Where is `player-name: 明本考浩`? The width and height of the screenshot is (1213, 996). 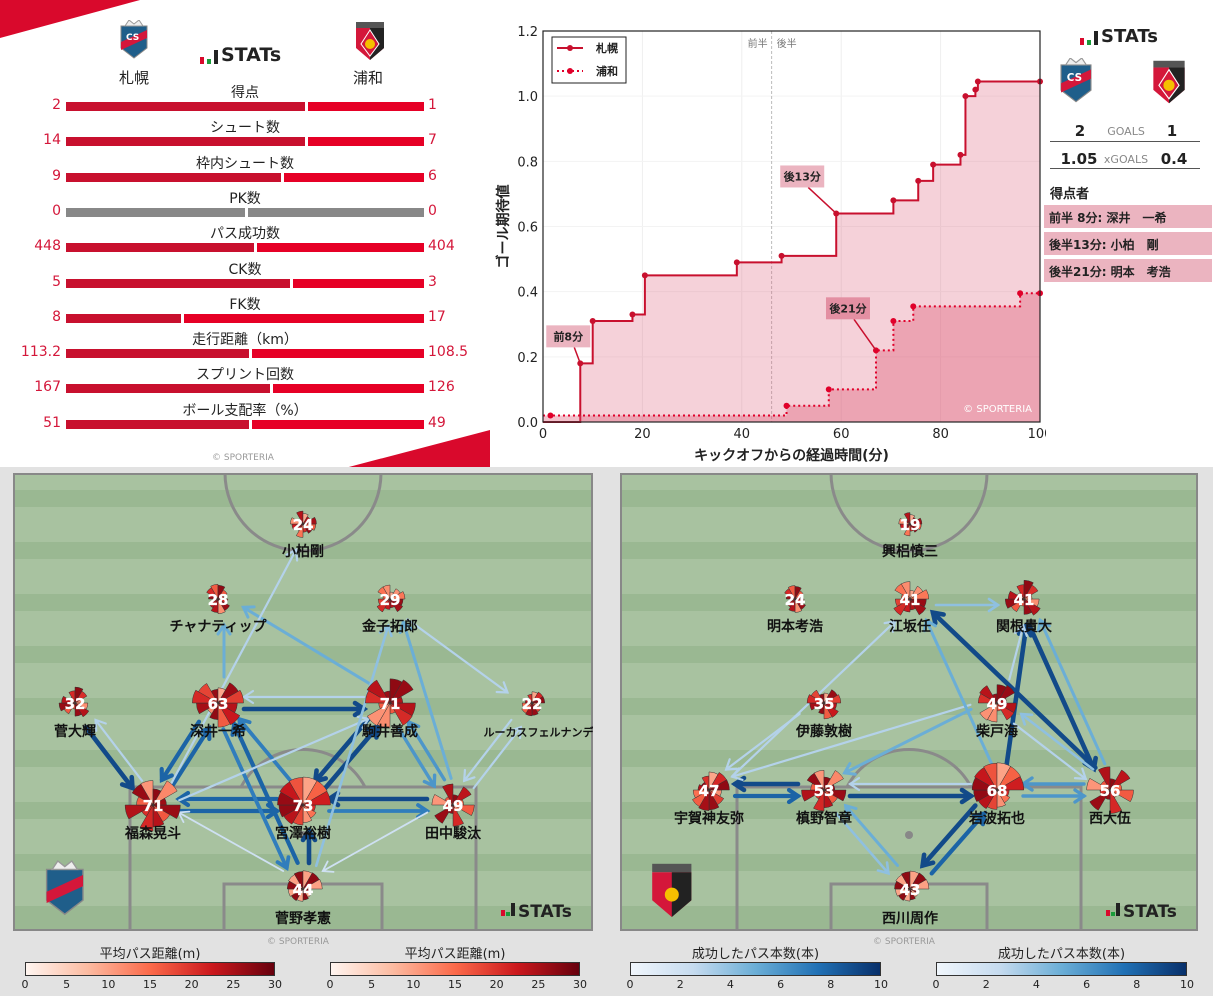 player-name: 明本考浩 is located at coordinates (795, 626).